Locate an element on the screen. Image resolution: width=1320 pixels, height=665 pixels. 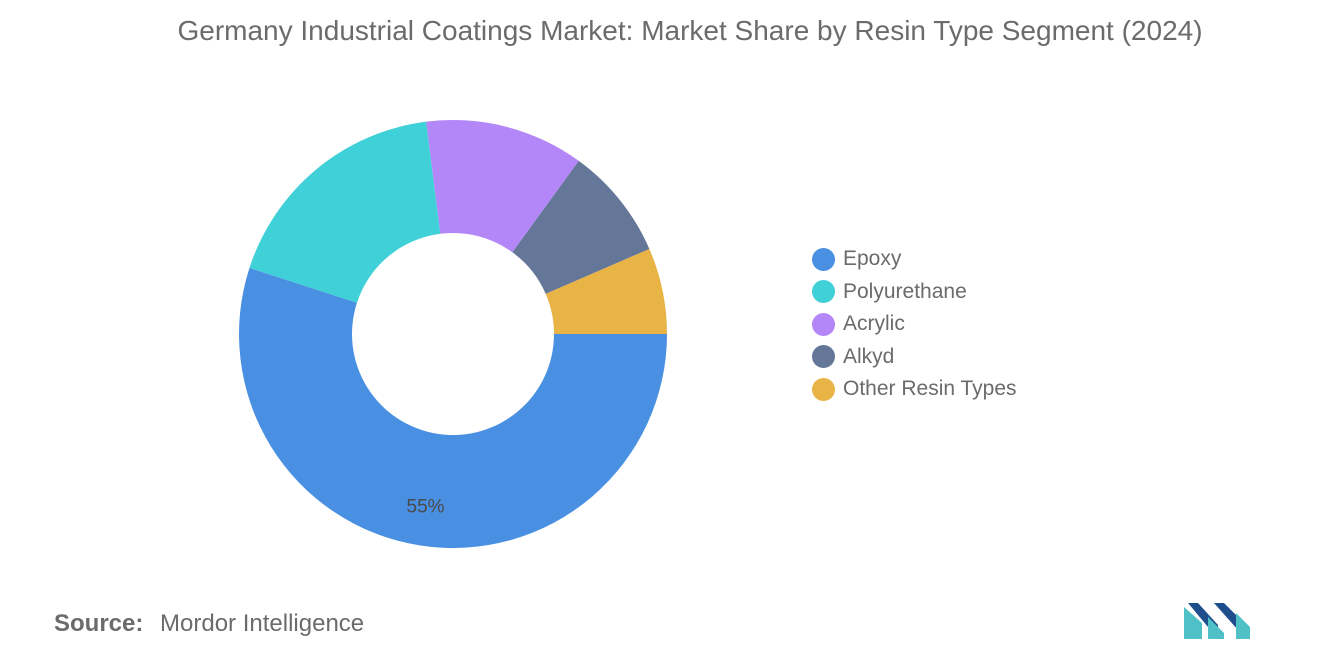
legend-item-polyurethane: Polyurethane is located at coordinates (914, 292).